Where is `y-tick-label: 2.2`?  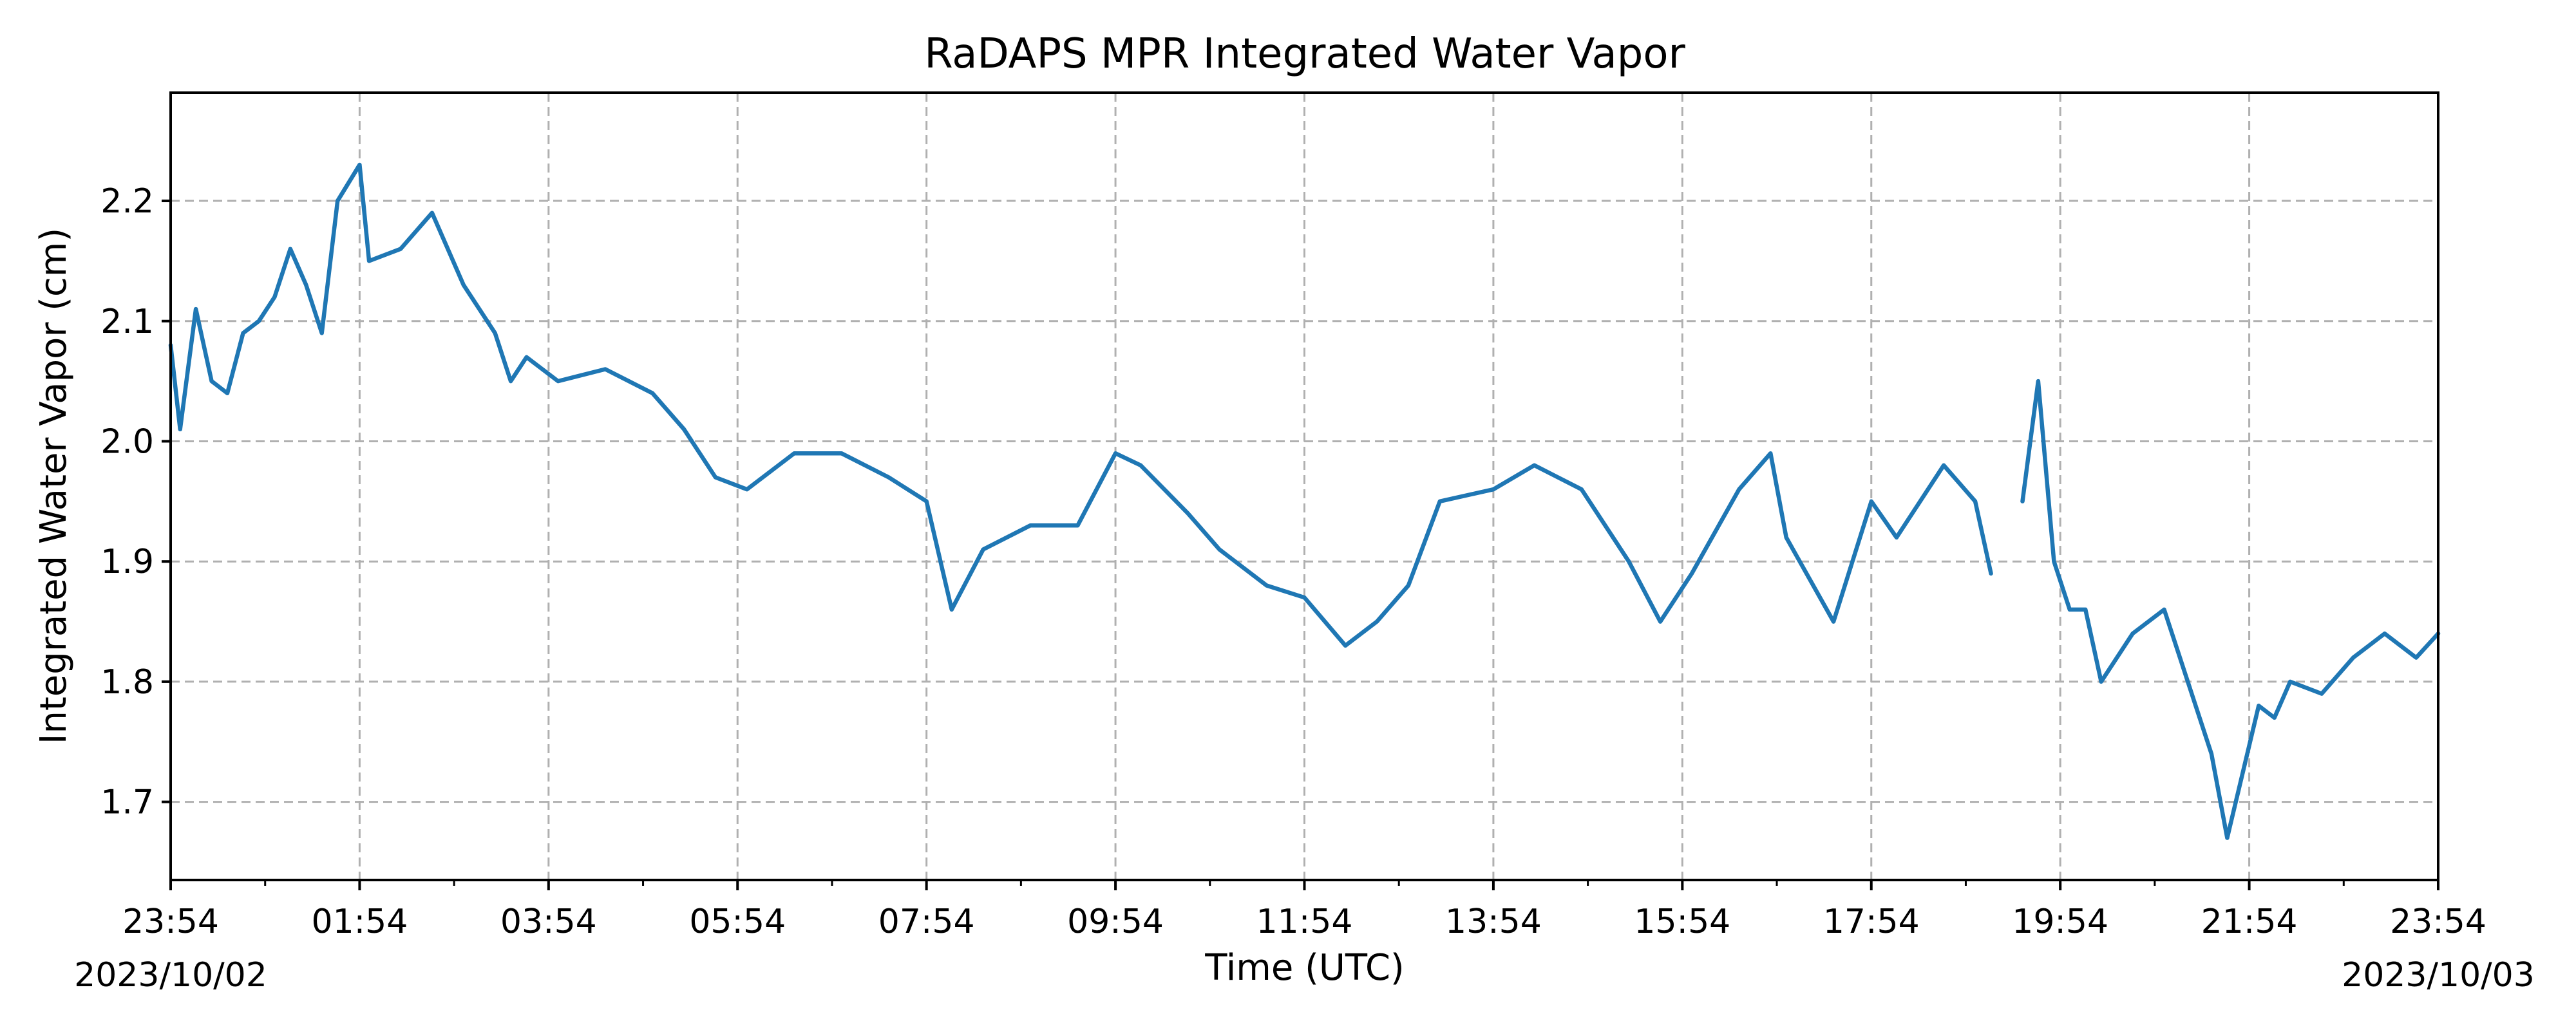 y-tick-label: 2.2 is located at coordinates (127, 201).